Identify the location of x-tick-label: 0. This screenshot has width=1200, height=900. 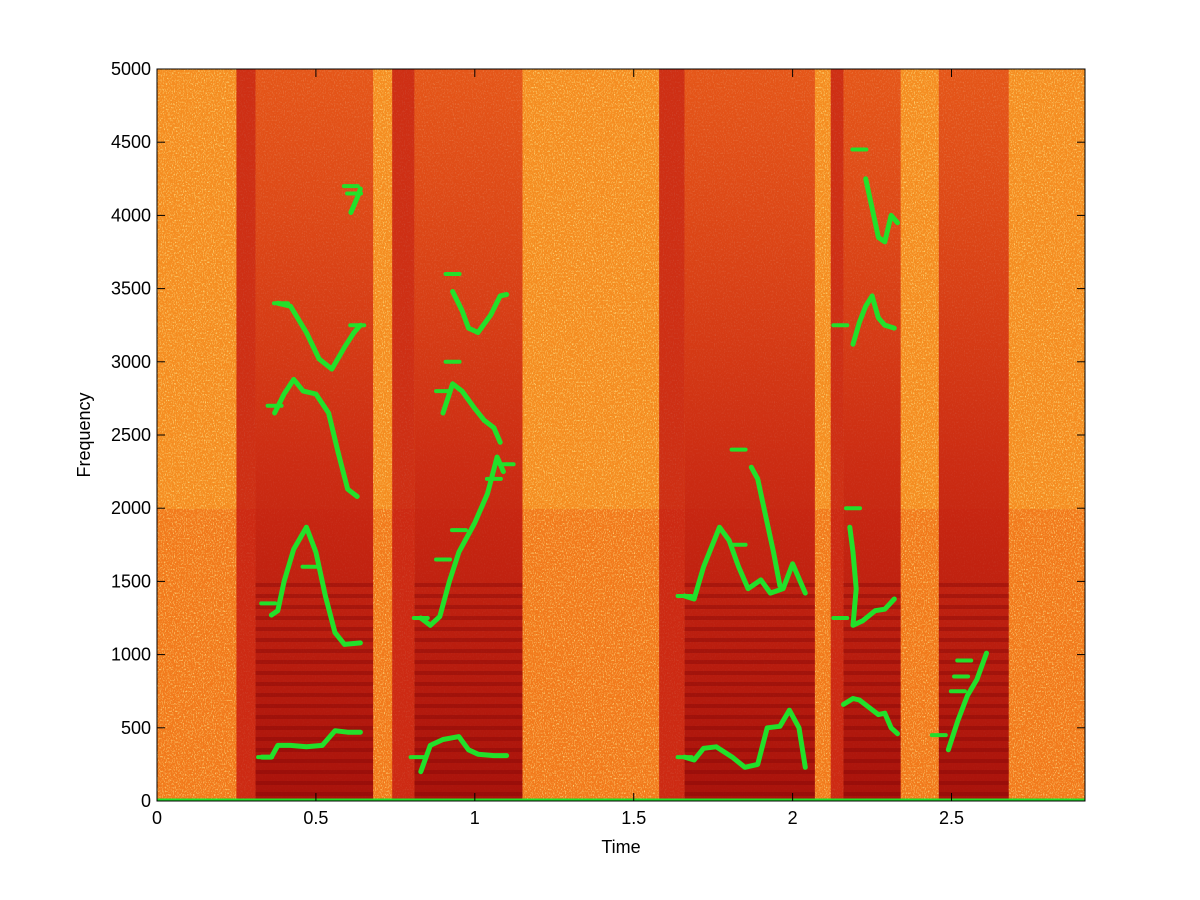
(157, 818).